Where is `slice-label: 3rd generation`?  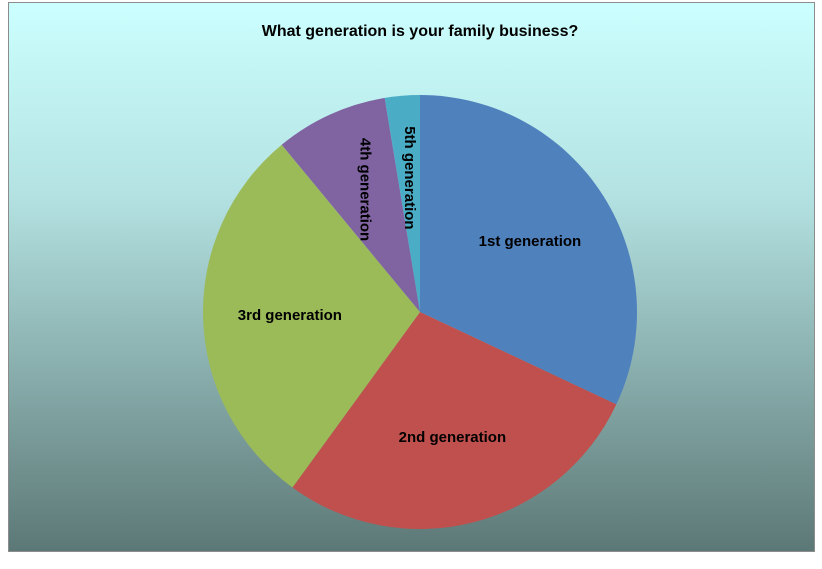
slice-label: 3rd generation is located at coordinates (290, 315).